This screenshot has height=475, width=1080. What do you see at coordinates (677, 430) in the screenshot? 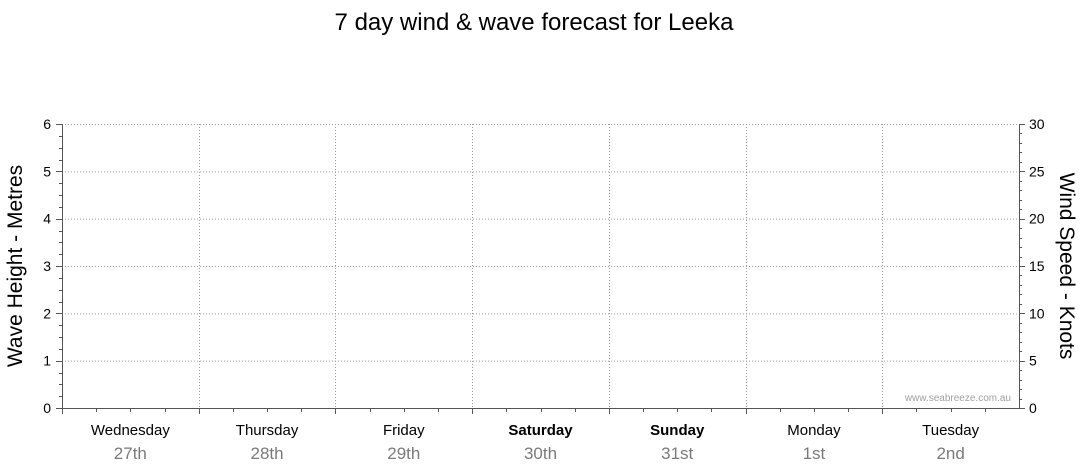
I see `day-name-label: Sunday` at bounding box center [677, 430].